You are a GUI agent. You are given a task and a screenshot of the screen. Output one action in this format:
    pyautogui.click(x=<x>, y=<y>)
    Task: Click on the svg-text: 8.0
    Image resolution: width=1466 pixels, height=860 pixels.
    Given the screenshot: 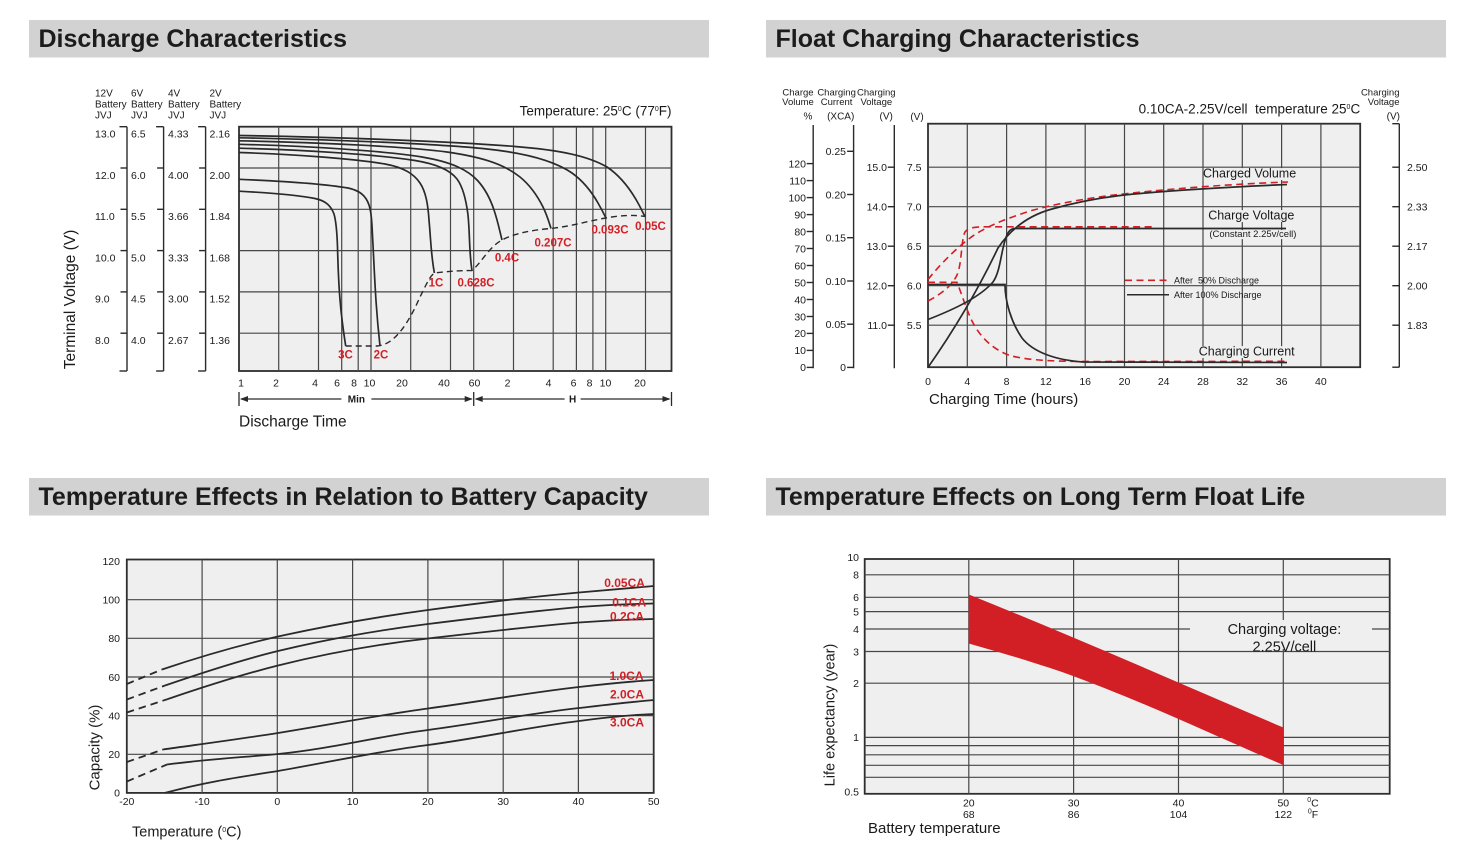 What is the action you would take?
    pyautogui.click(x=102, y=341)
    